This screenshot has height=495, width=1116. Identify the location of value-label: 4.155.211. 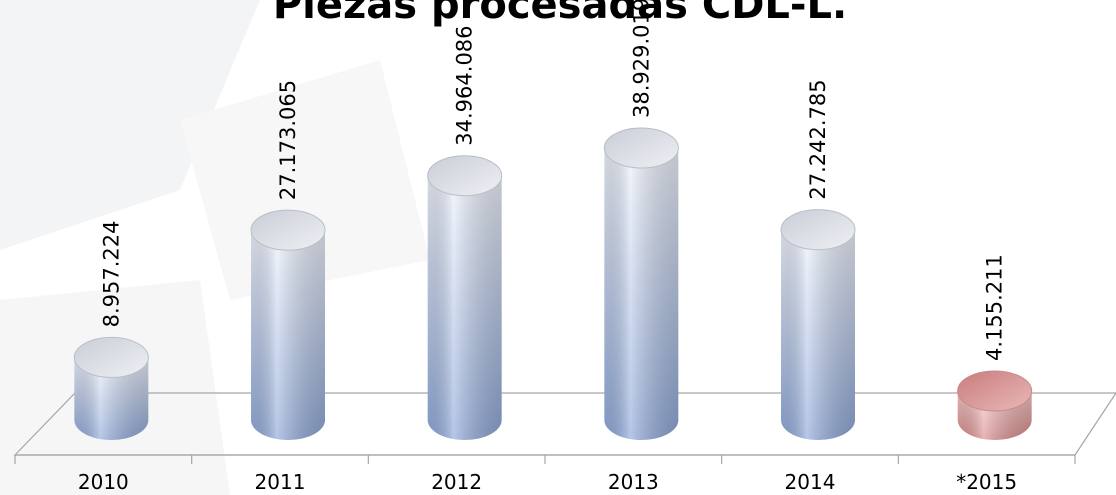
(995, 307).